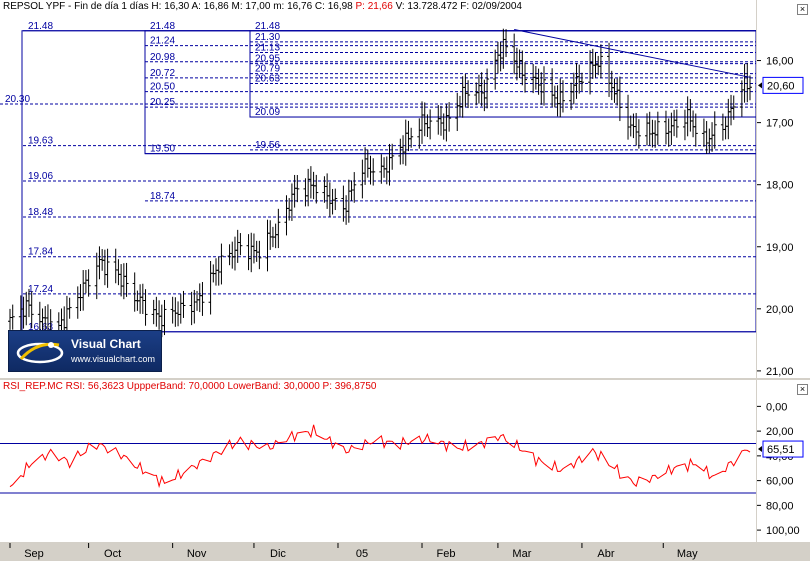 The height and width of the screenshot is (561, 810). Describe the element at coordinates (267, 69) in the screenshot. I see `level-label-20.79: 20.79` at that location.